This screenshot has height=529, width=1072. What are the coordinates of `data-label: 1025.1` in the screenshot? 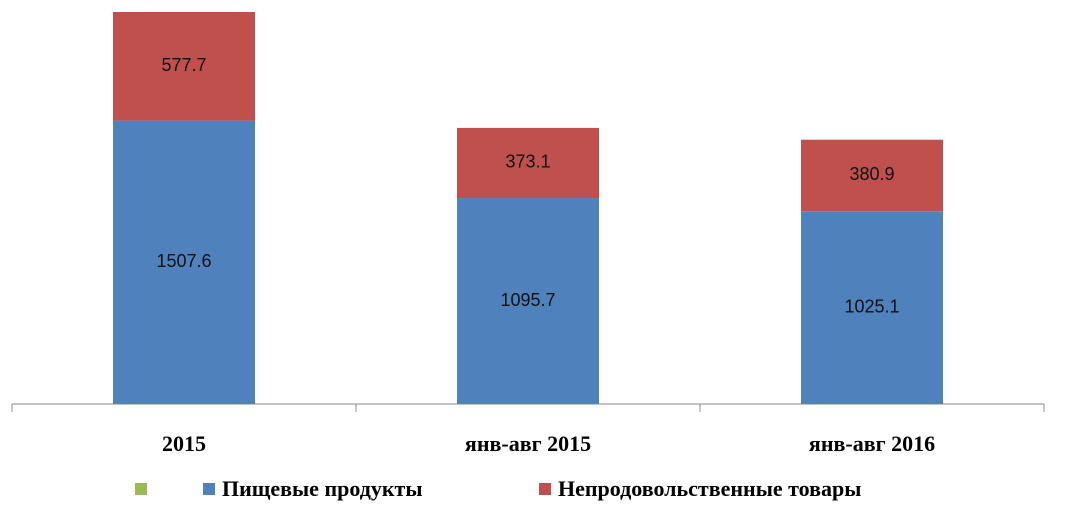 It's located at (871, 306).